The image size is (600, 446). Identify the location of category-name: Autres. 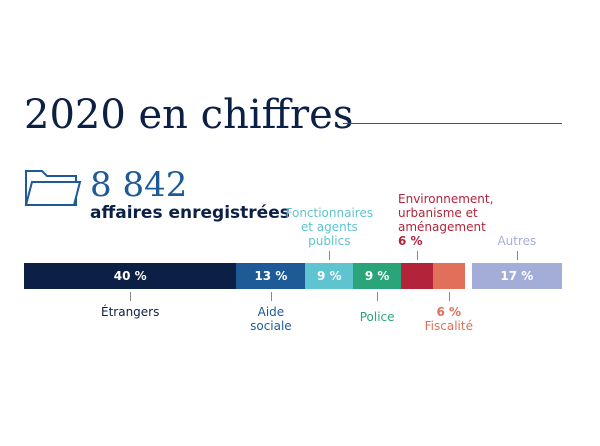
(517, 241).